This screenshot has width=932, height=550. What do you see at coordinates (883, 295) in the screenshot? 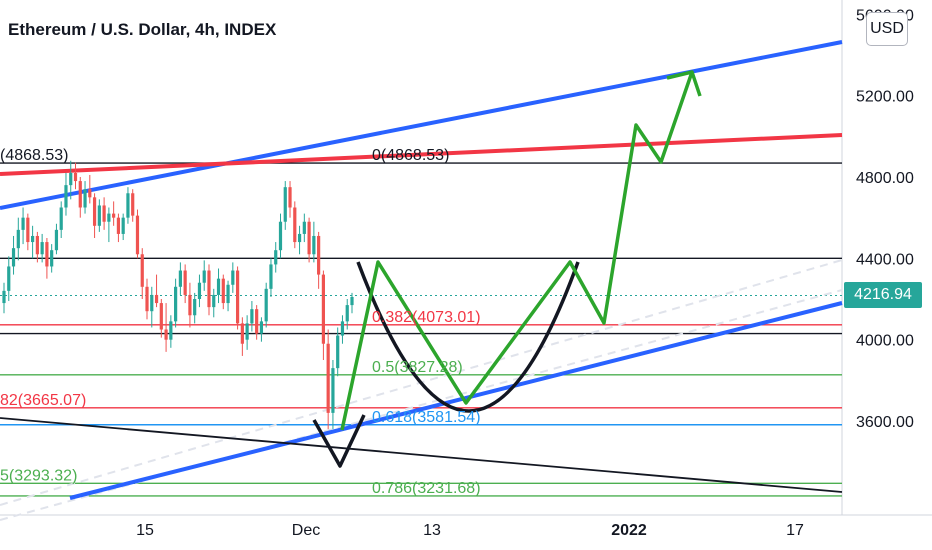
I see `current-price-tag: 4216.94` at bounding box center [883, 295].